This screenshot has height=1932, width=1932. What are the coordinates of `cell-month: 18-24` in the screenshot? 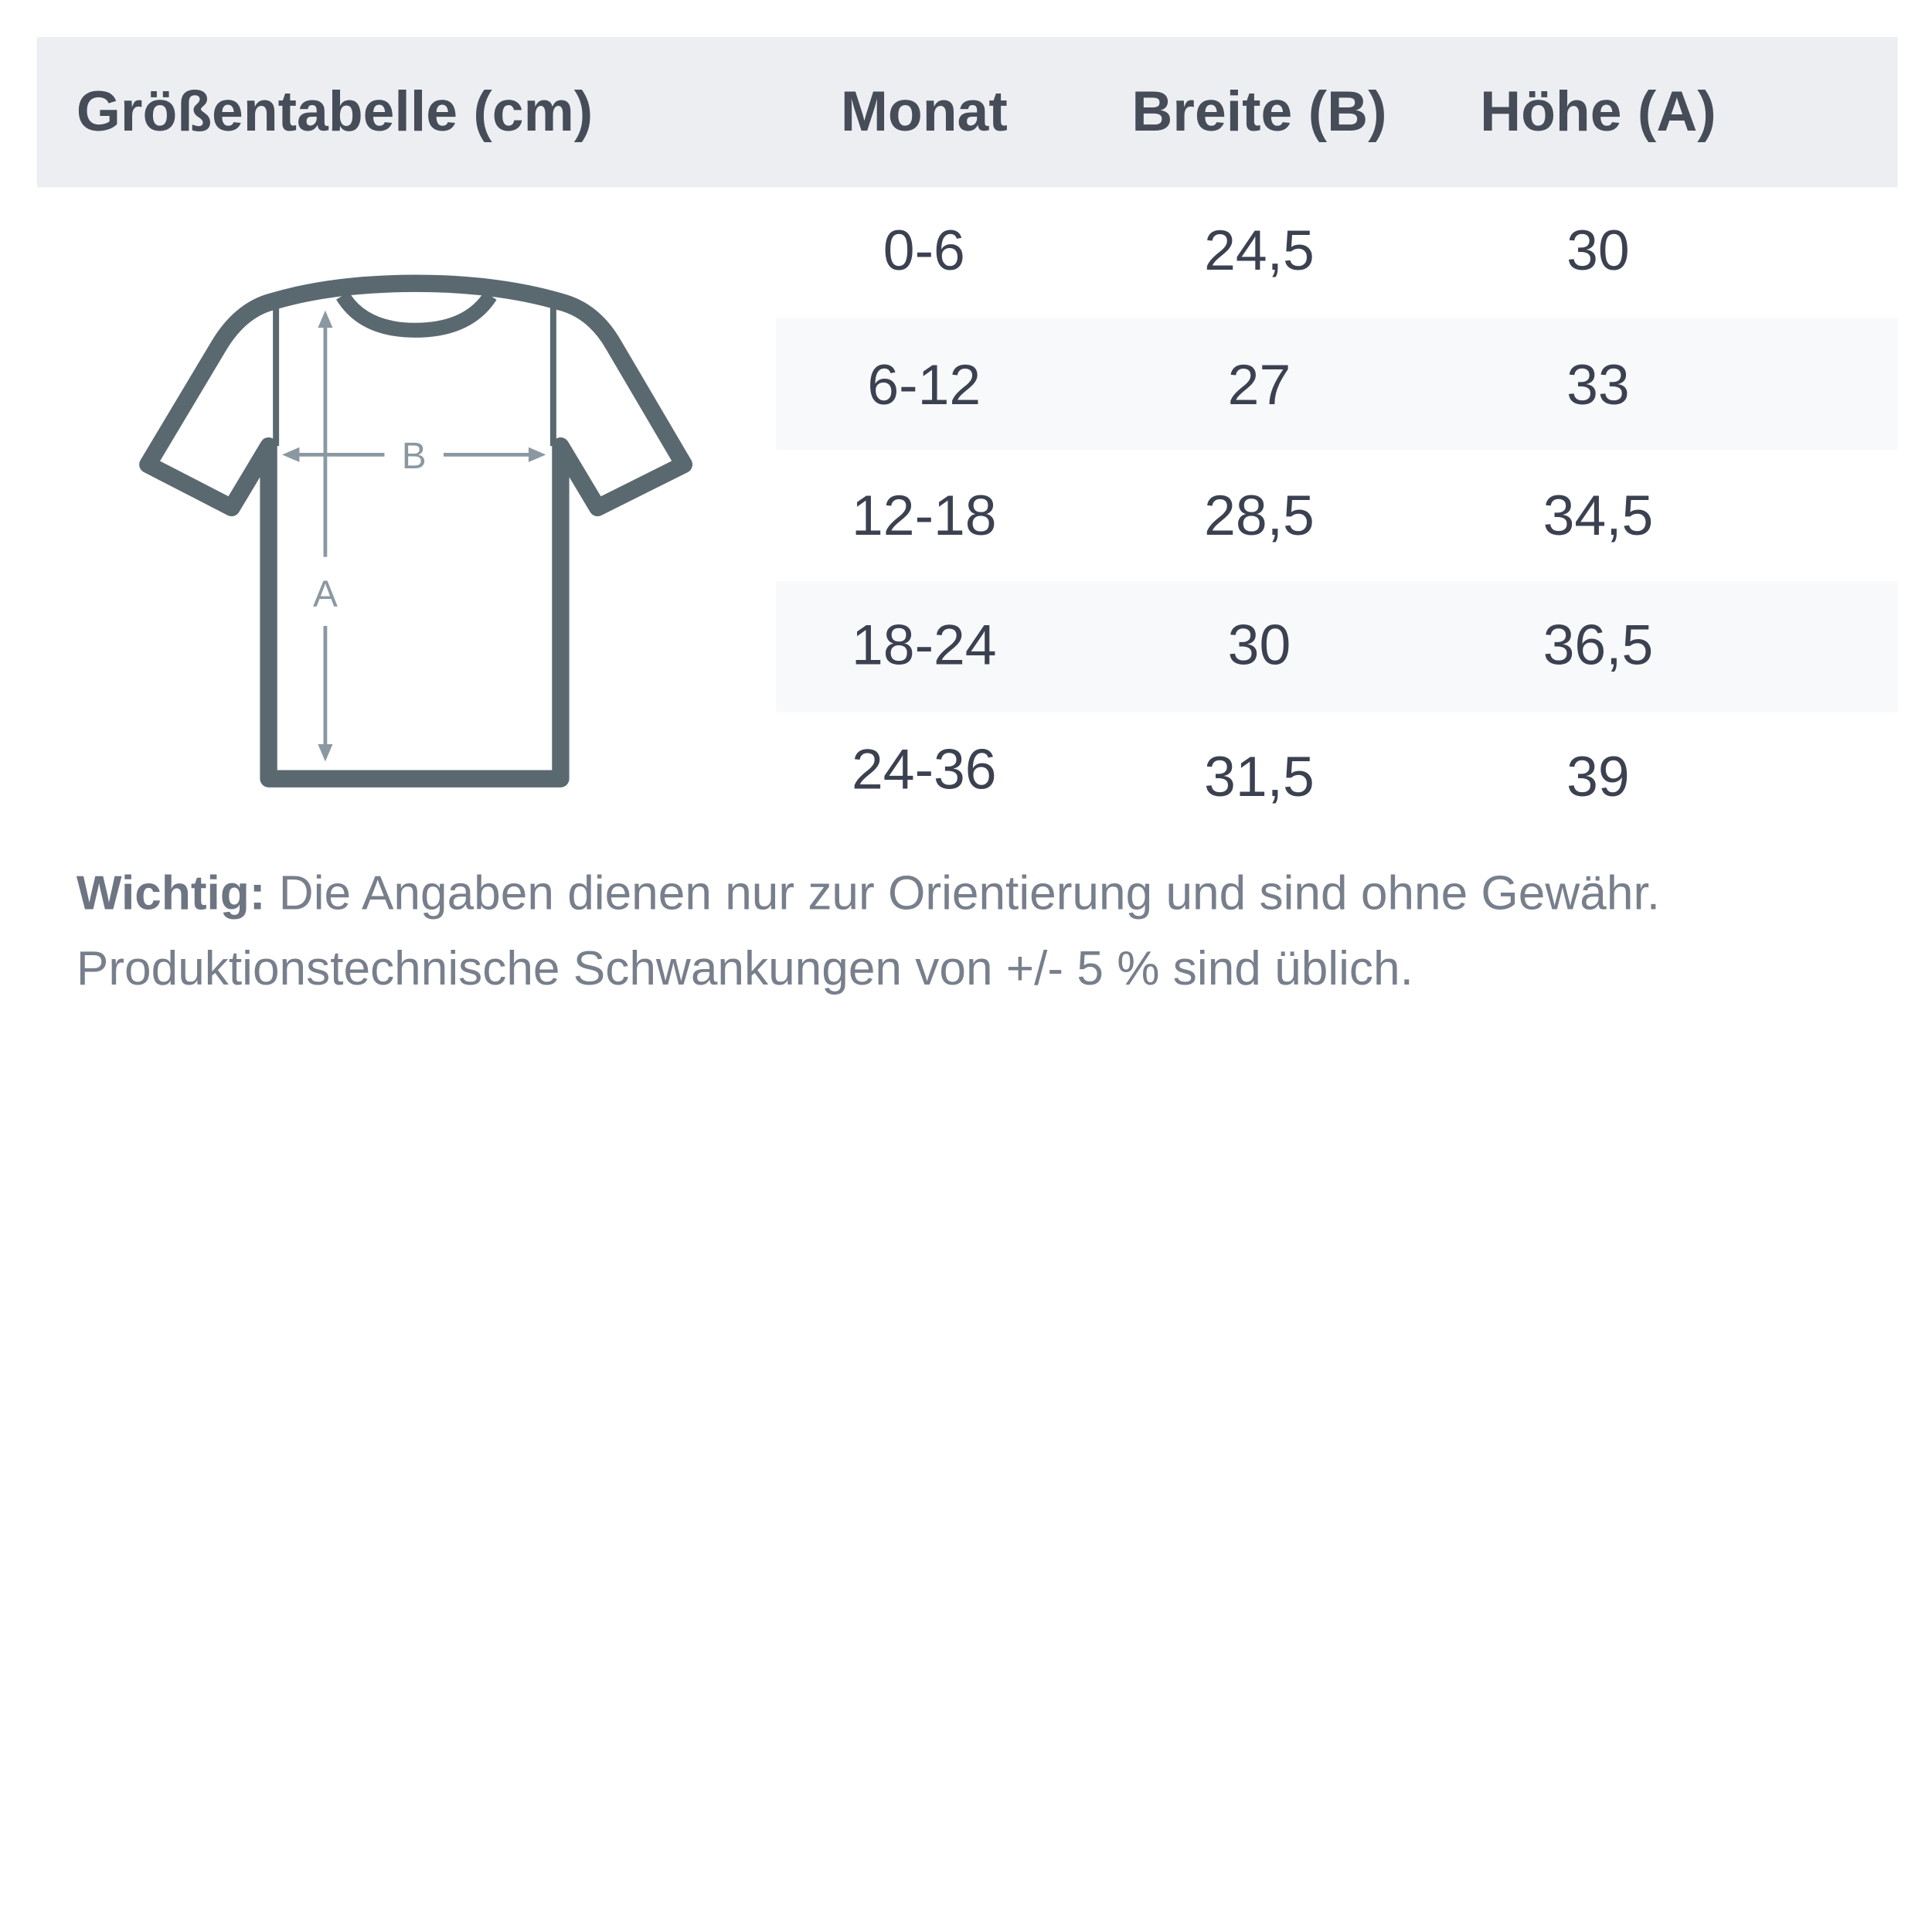 It's located at (925, 645).